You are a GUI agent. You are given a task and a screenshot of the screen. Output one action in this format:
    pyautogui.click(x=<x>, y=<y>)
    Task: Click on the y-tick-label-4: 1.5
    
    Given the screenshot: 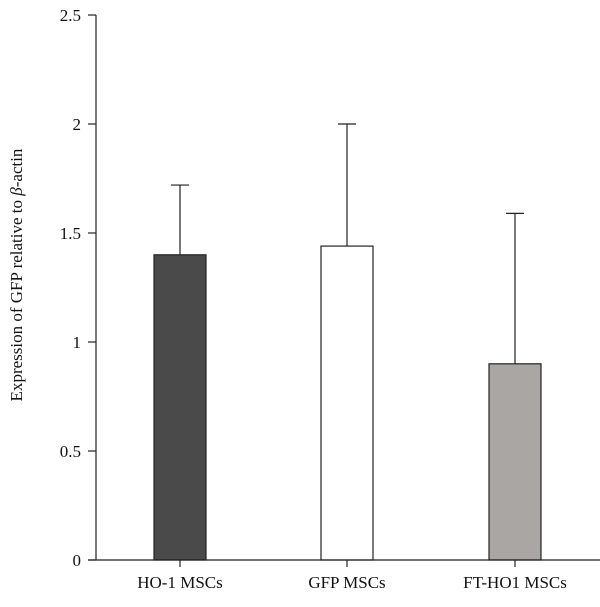 What is the action you would take?
    pyautogui.click(x=70, y=233)
    